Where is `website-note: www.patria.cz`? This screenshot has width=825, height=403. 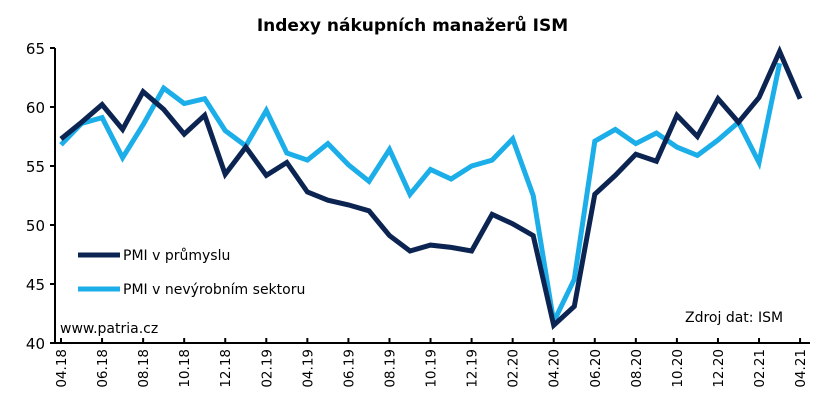
website-note: www.patria.cz is located at coordinates (109, 329).